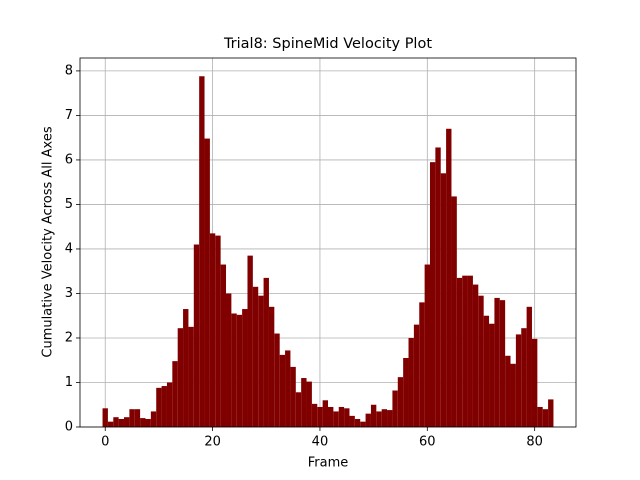  Describe the element at coordinates (69, 293) in the screenshot. I see `y-tick-label: 3` at that location.